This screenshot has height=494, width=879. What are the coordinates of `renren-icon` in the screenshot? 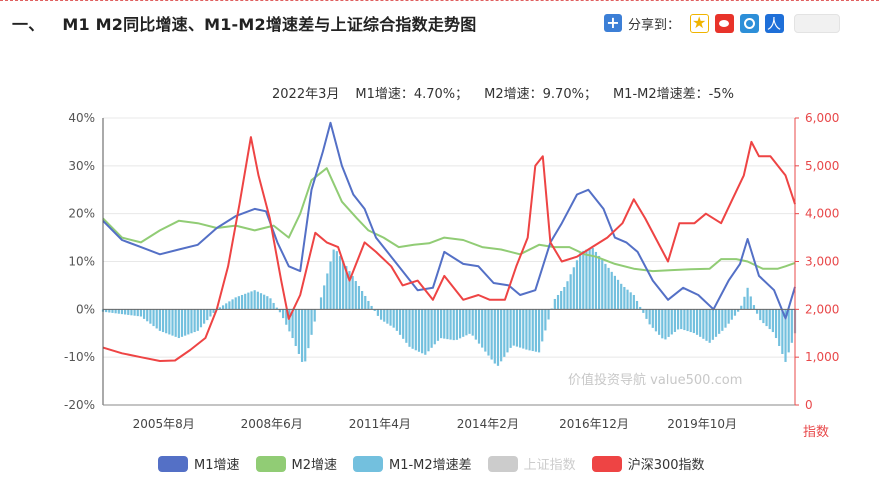 It's located at (775, 23).